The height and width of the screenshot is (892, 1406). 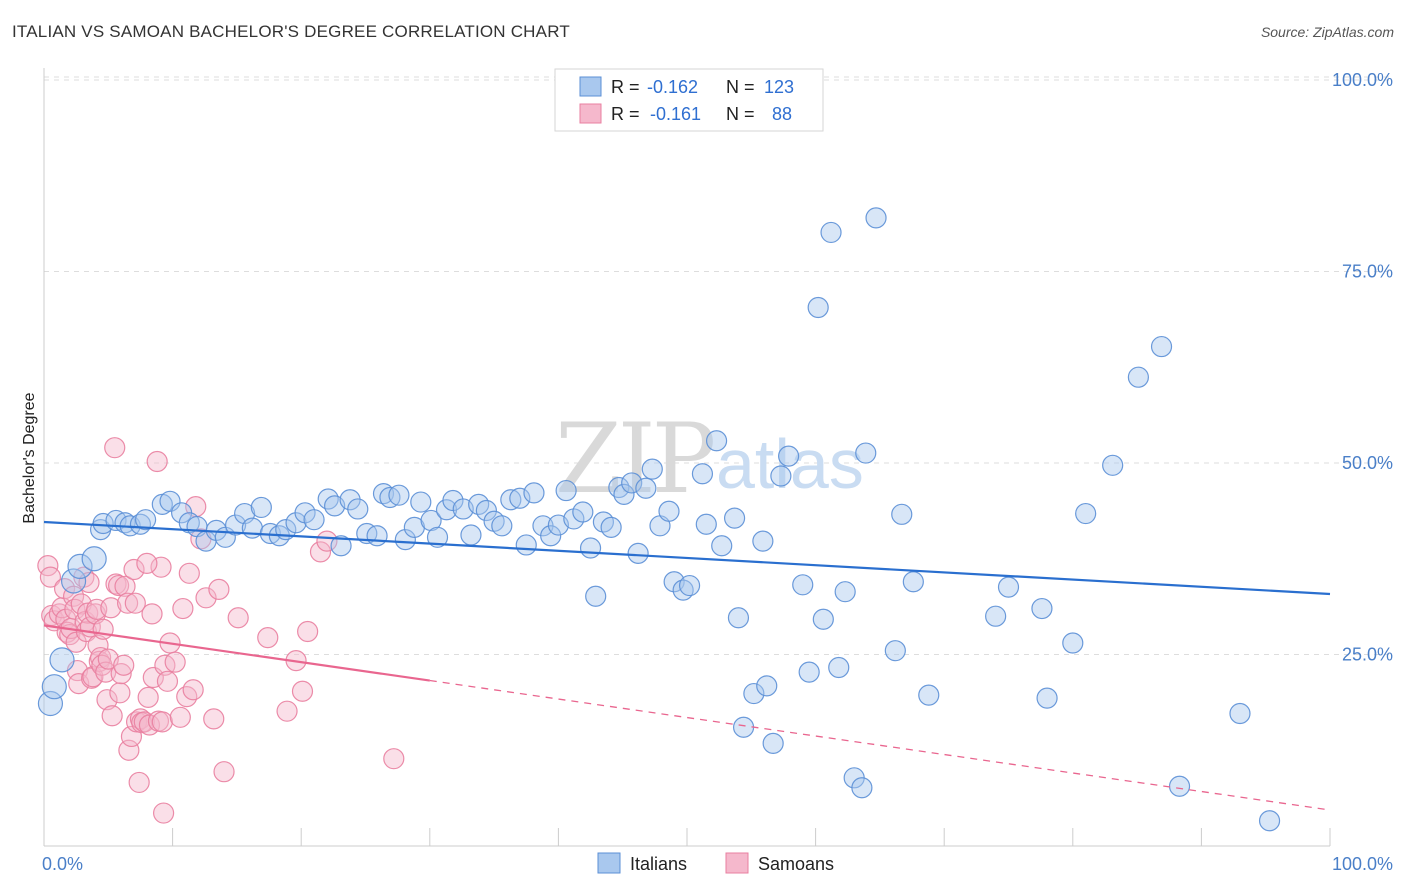 I want to click on watermark-atlas: atlas, so click(x=790, y=464).